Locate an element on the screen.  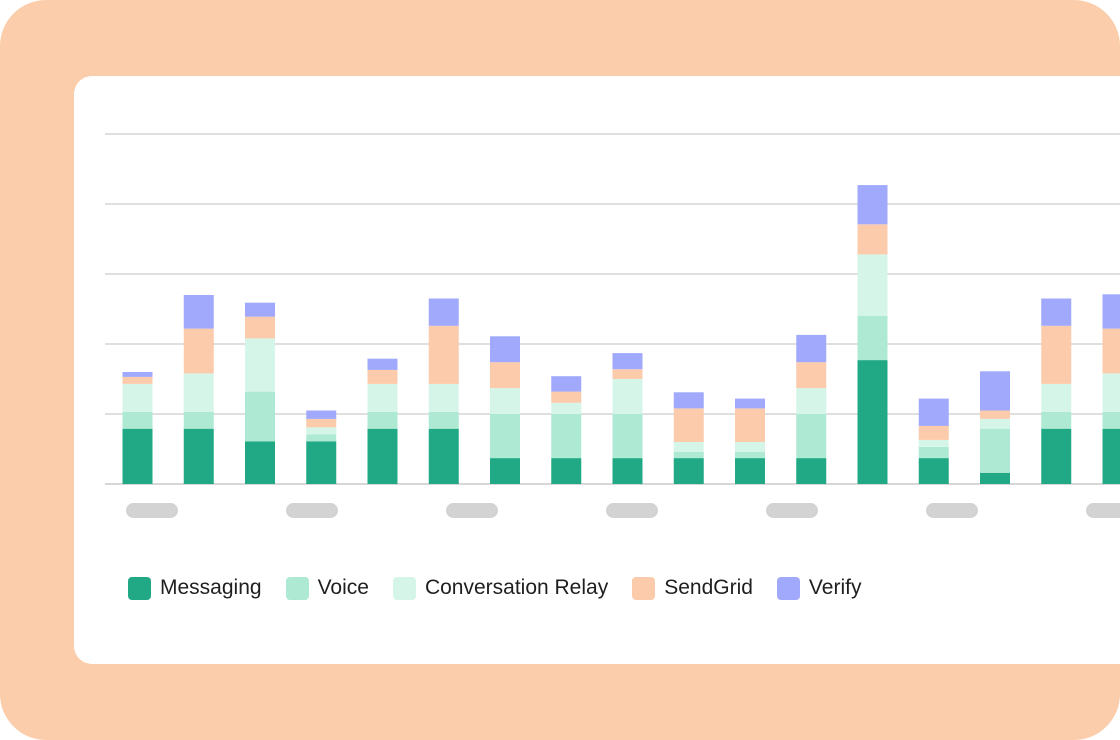
legend-label: Voice is located at coordinates (343, 587).